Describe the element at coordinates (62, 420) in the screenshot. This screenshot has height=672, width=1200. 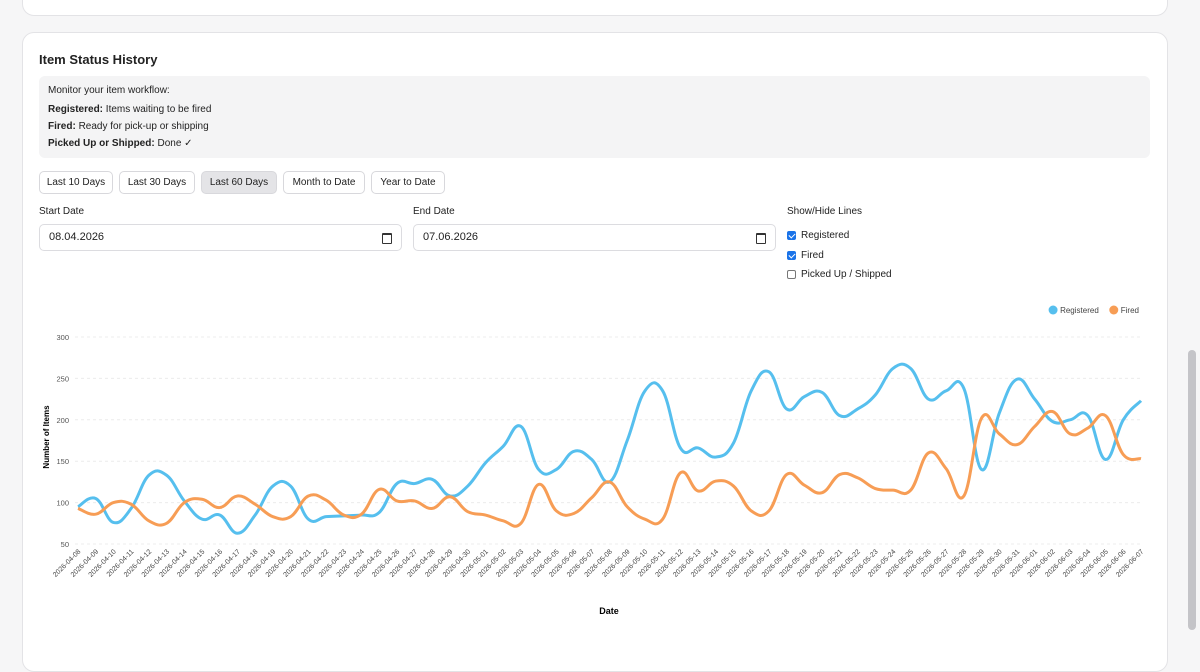
I see `y-tick-label: 200` at that location.